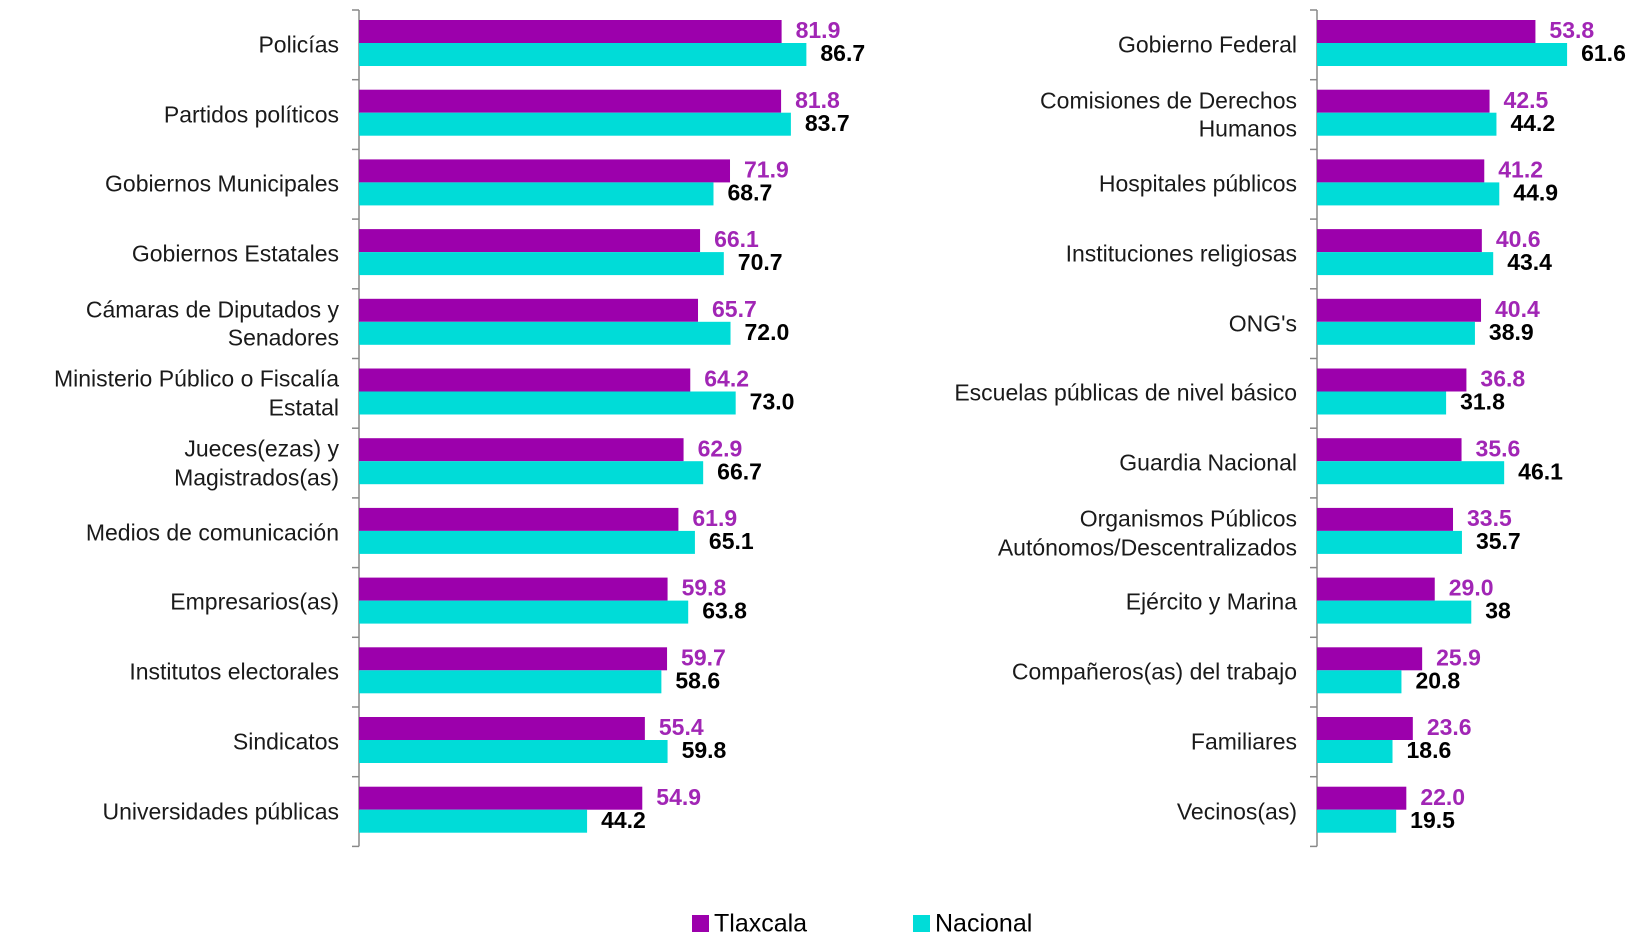 The height and width of the screenshot is (938, 1632). What do you see at coordinates (1181, 253) in the screenshot?
I see `category-label: Instituciones religiosas` at bounding box center [1181, 253].